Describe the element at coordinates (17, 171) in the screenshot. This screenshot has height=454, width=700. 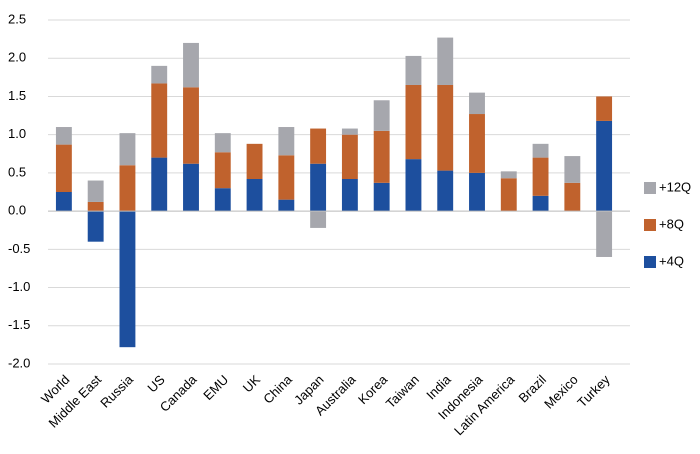
I see `y-tick-label: 0.5` at that location.